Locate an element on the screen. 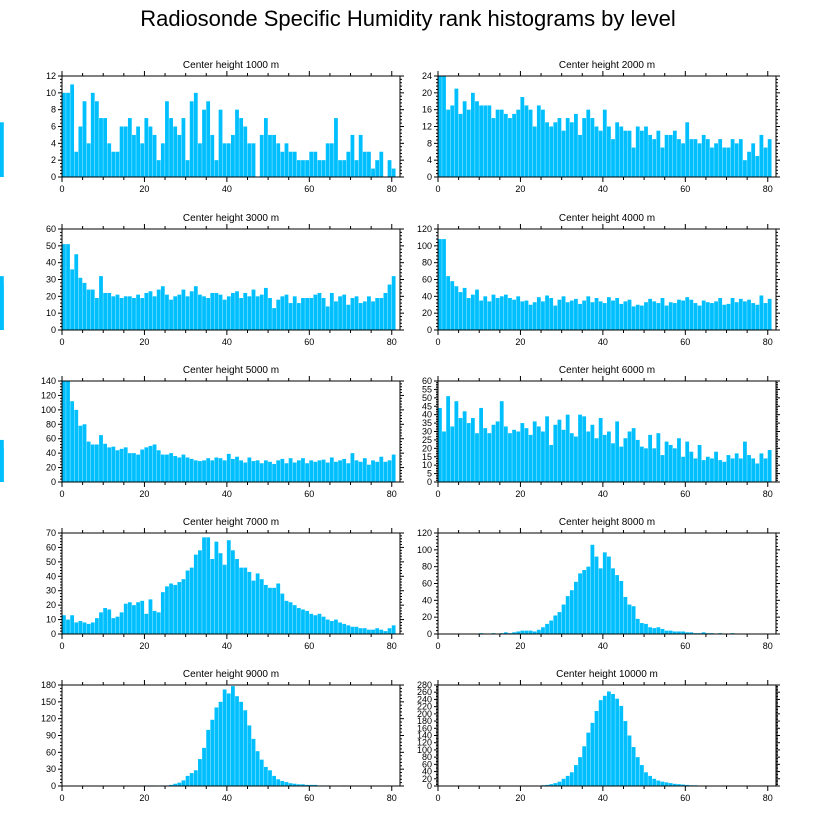 The width and height of the screenshot is (816, 824). x-tick-label: 80 is located at coordinates (768, 342).